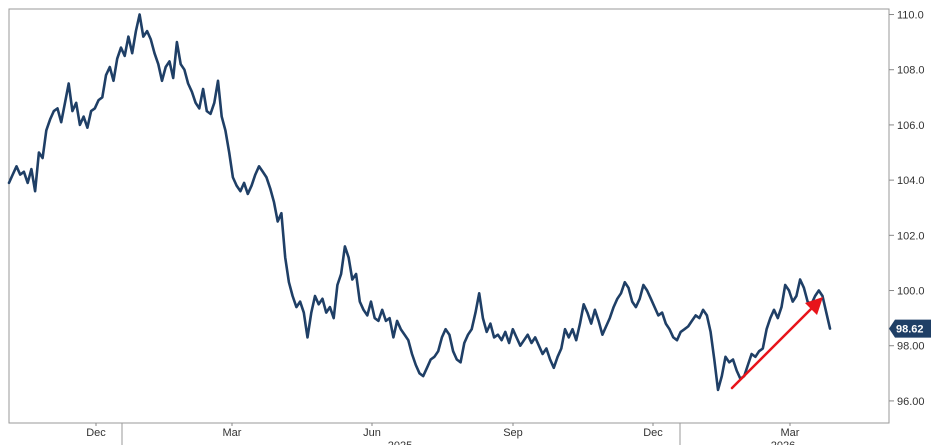  Describe the element at coordinates (372, 433) in the screenshot. I see `x-month-label: Jun` at that location.